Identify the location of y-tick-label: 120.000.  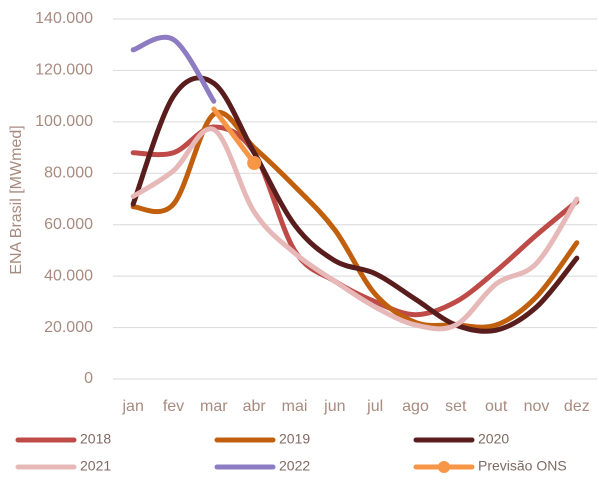
(64, 70).